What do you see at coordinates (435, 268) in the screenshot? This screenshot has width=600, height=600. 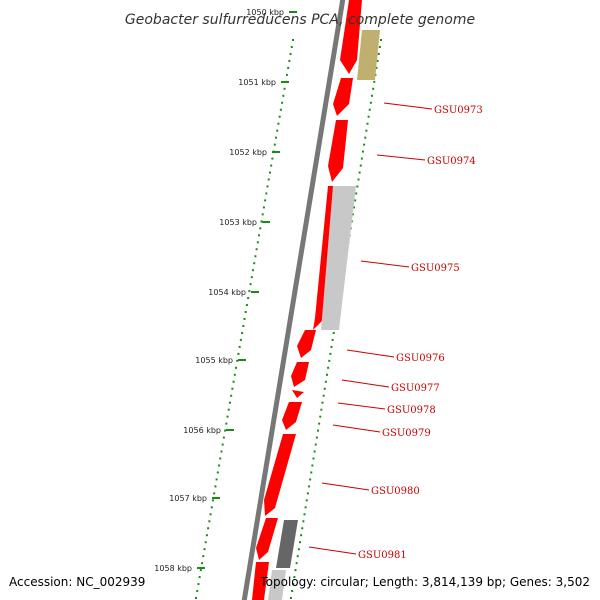 I see `gene-label: GSU0975` at bounding box center [435, 268].